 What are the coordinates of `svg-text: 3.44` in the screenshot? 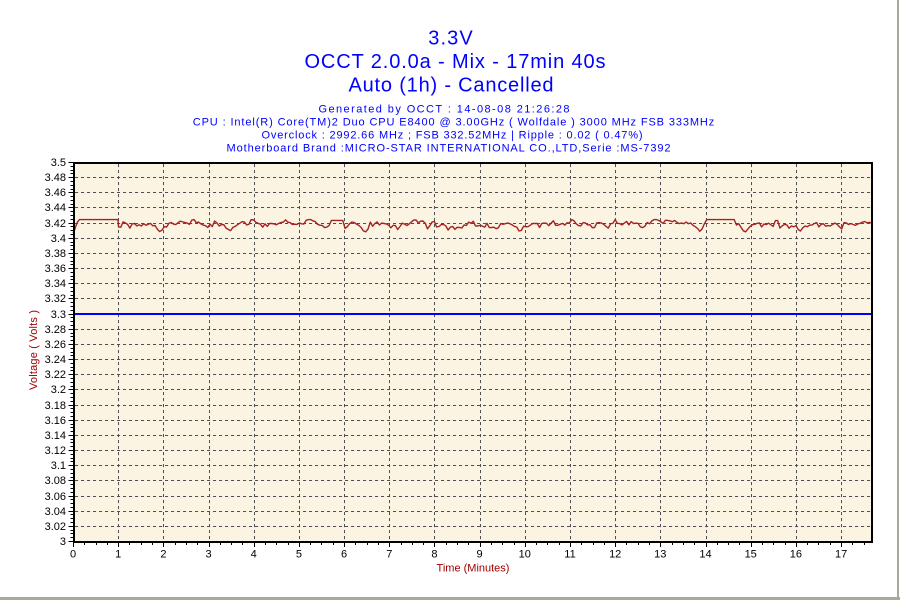 It's located at (55, 208).